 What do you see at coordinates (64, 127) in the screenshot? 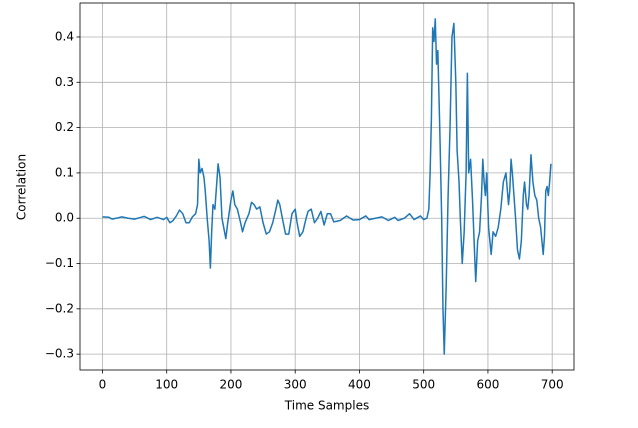
I see `y-tick-label: 0.2` at bounding box center [64, 127].